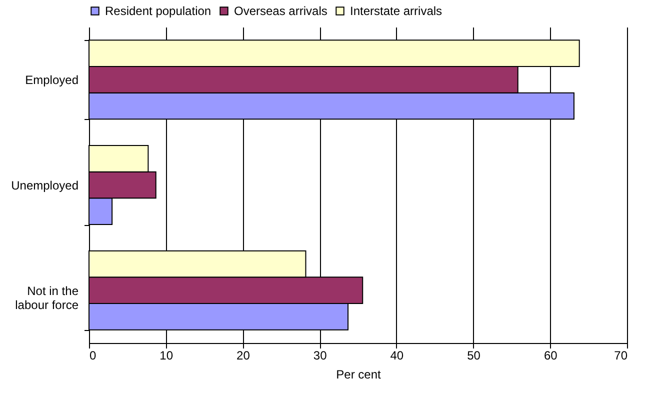  Describe the element at coordinates (243, 355) in the screenshot. I see `x-tick-label: 20` at that location.